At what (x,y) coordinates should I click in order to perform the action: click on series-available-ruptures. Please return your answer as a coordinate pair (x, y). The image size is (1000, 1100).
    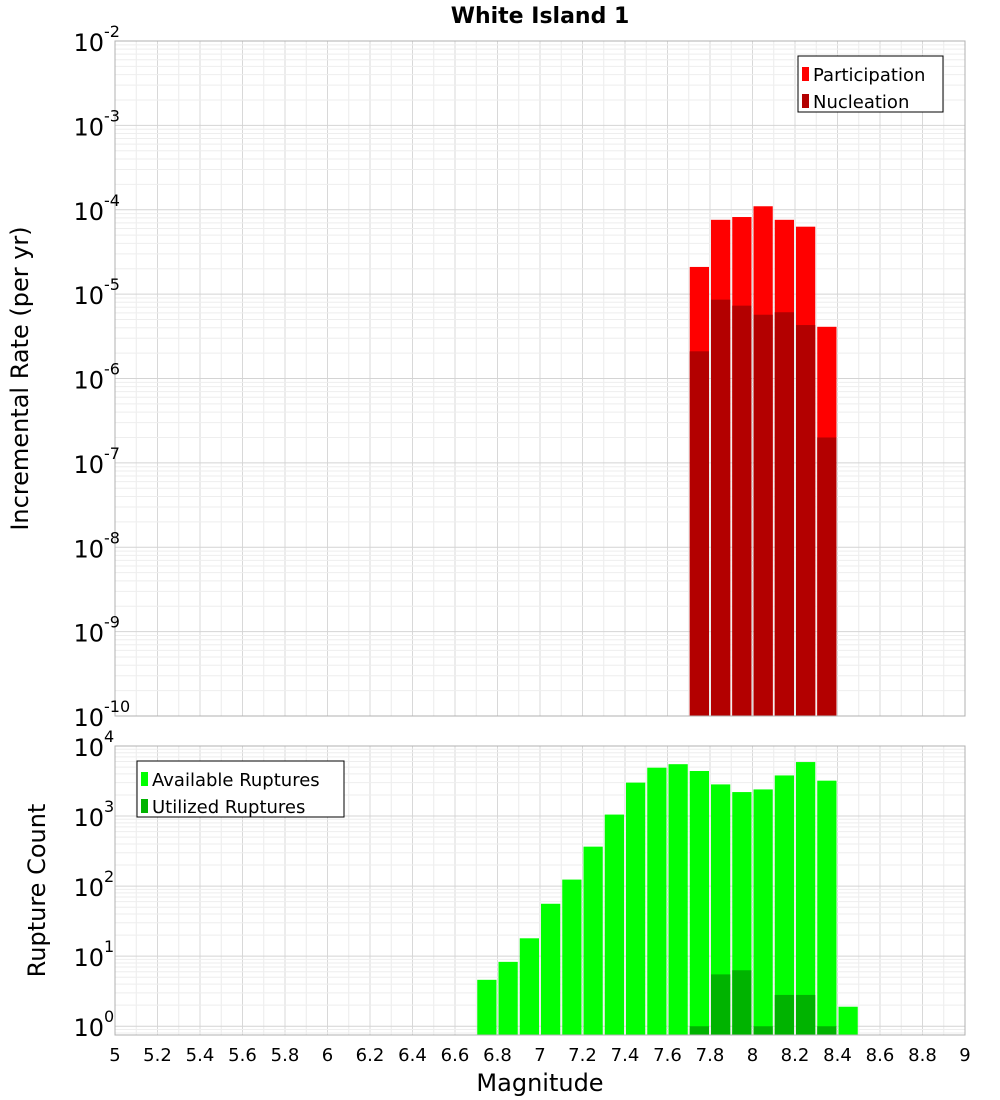
    Looking at the image, I should click on (667, 898).